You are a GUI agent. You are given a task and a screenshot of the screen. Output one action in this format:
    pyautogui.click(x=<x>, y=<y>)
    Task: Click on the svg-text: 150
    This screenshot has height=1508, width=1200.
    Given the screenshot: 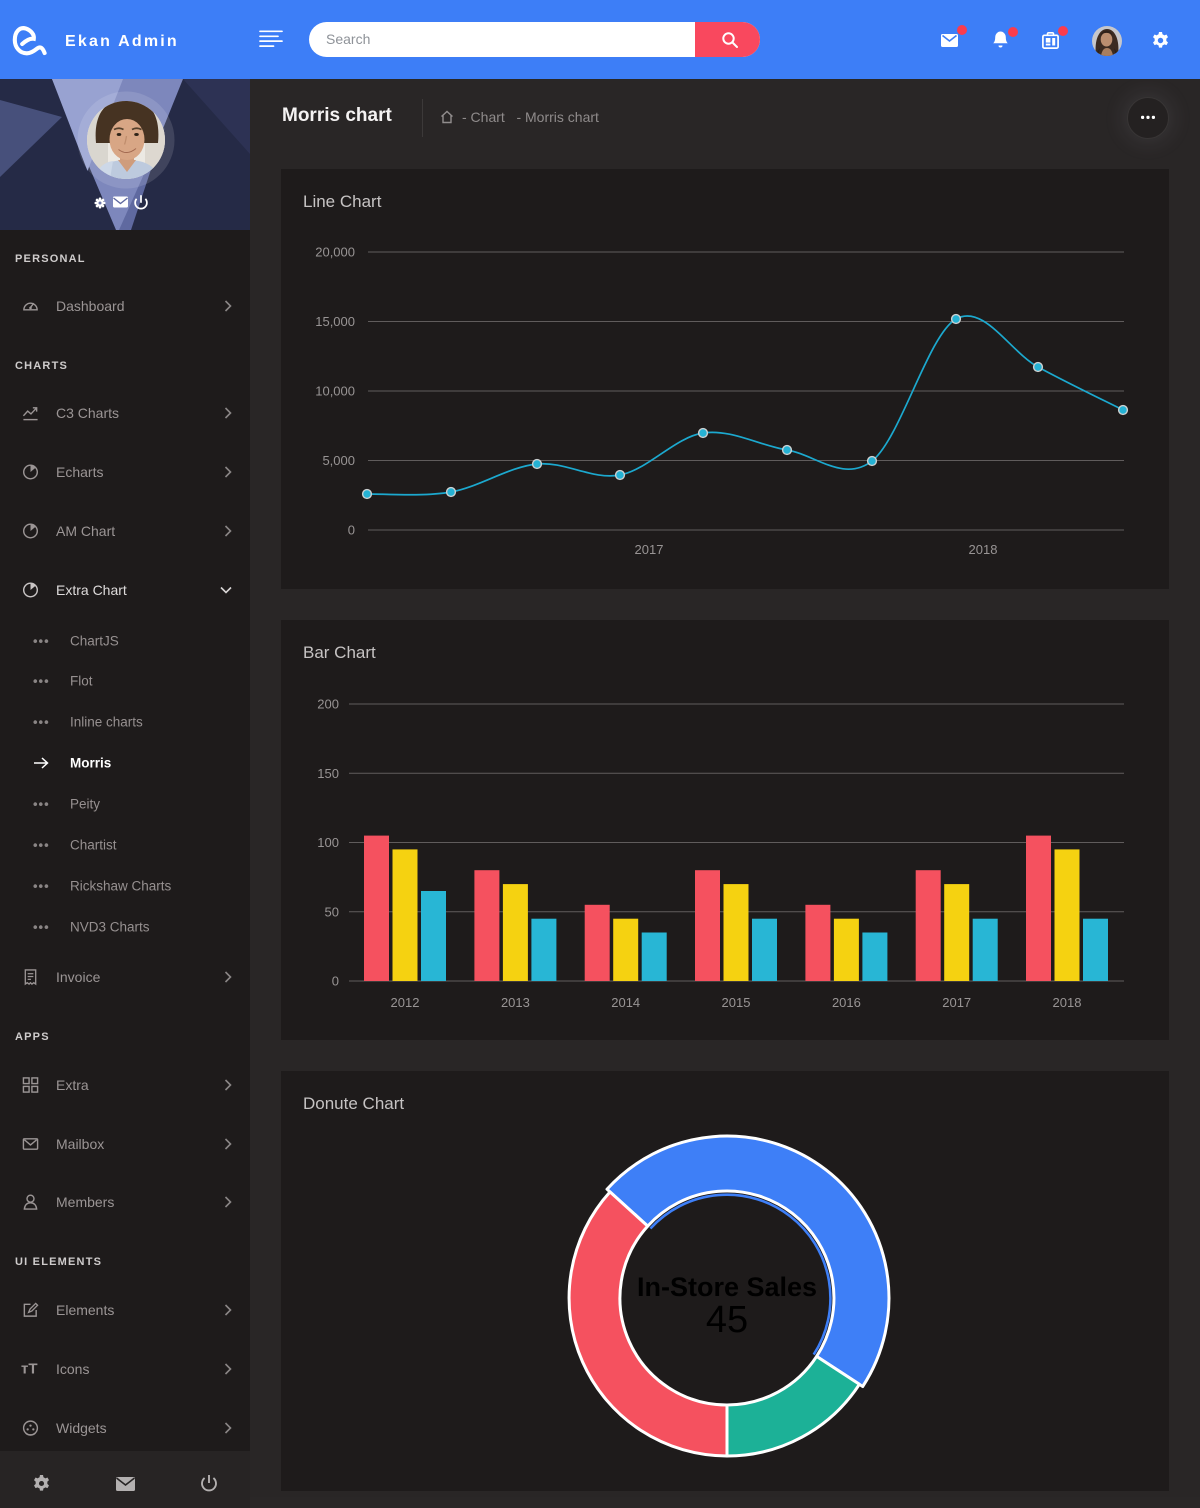 What is the action you would take?
    pyautogui.click(x=328, y=773)
    